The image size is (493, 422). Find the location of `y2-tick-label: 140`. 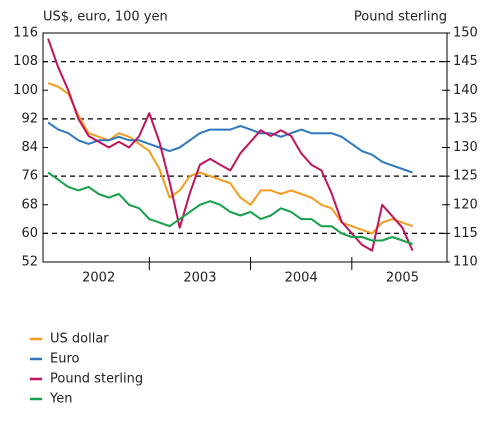

y2-tick-label: 140 is located at coordinates (465, 90).